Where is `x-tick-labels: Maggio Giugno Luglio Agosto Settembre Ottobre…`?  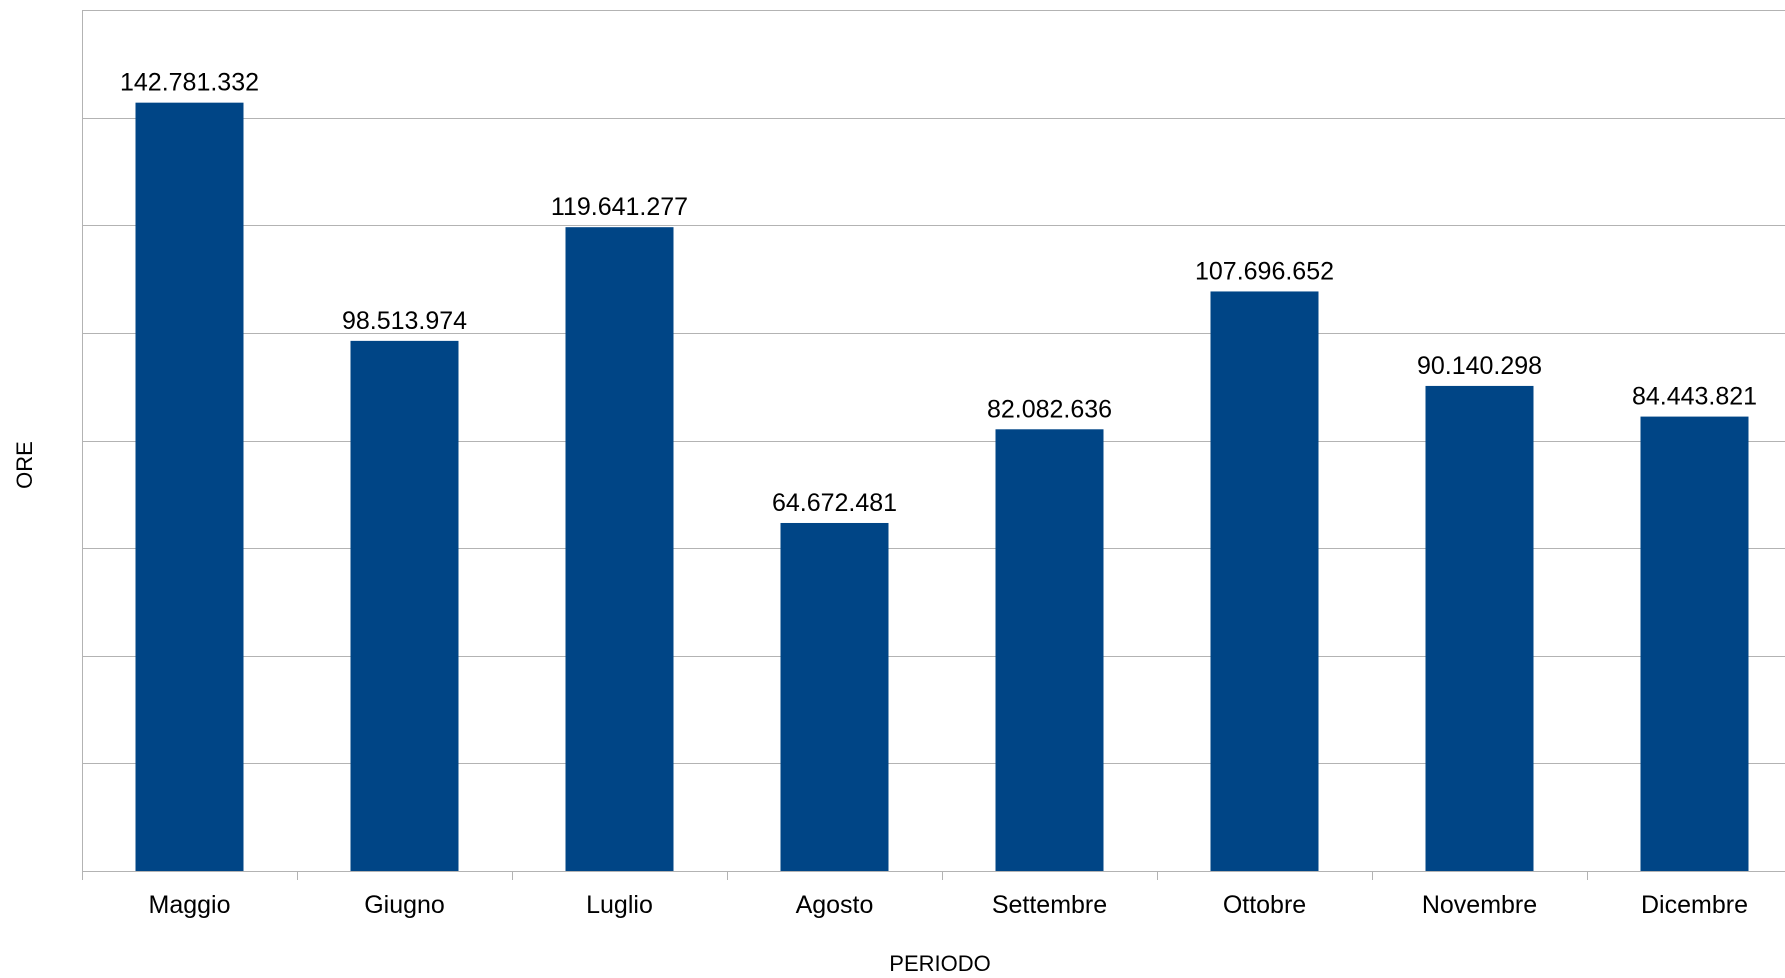 x-tick-labels: Maggio Giugno Luglio Agosto Settembre Ottobre… is located at coordinates (948, 905).